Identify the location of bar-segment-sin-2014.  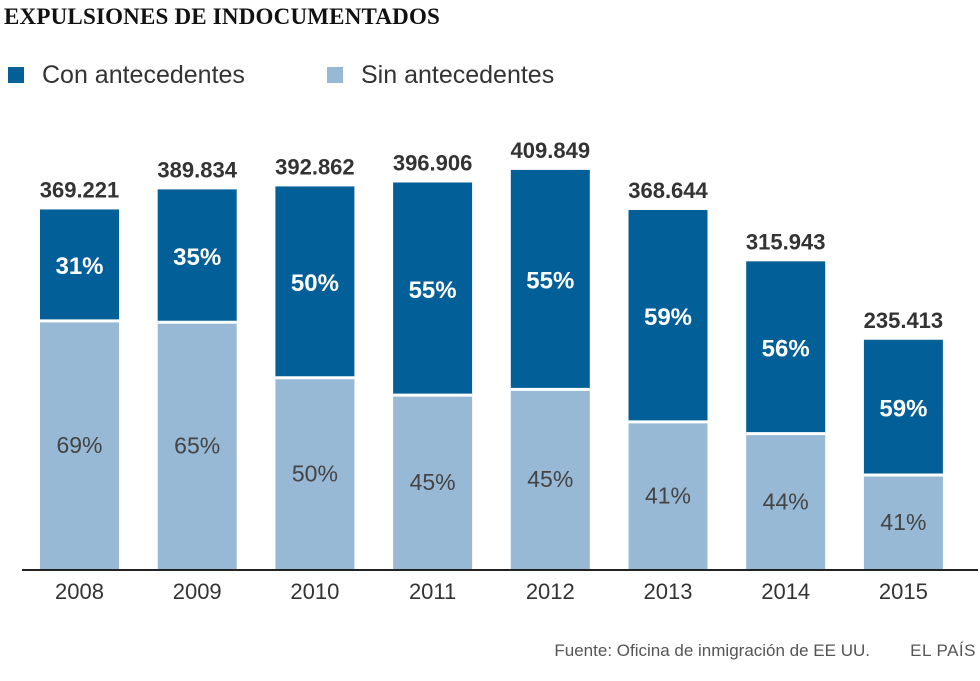
(786, 501).